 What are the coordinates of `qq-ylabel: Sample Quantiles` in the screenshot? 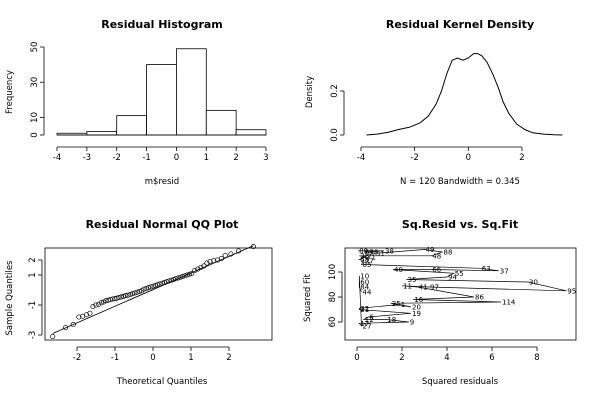 It's located at (10, 298).